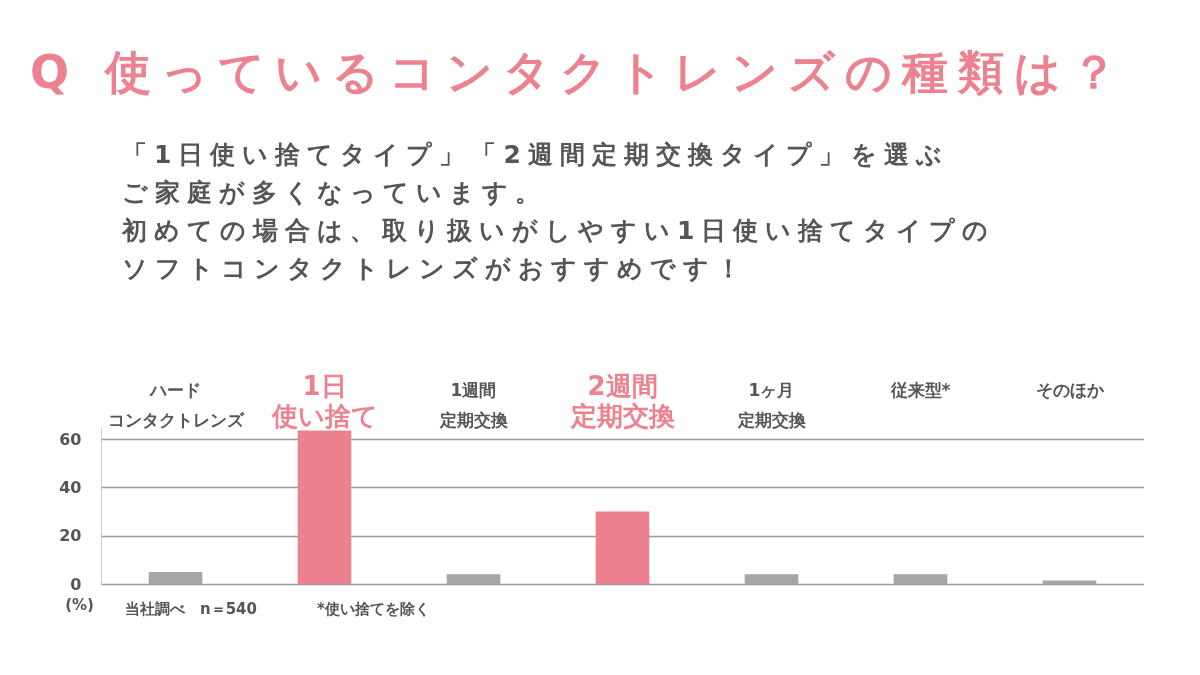 The height and width of the screenshot is (675, 1200). What do you see at coordinates (622, 400) in the screenshot?
I see `x-tick-label: 2週間定期交換` at bounding box center [622, 400].